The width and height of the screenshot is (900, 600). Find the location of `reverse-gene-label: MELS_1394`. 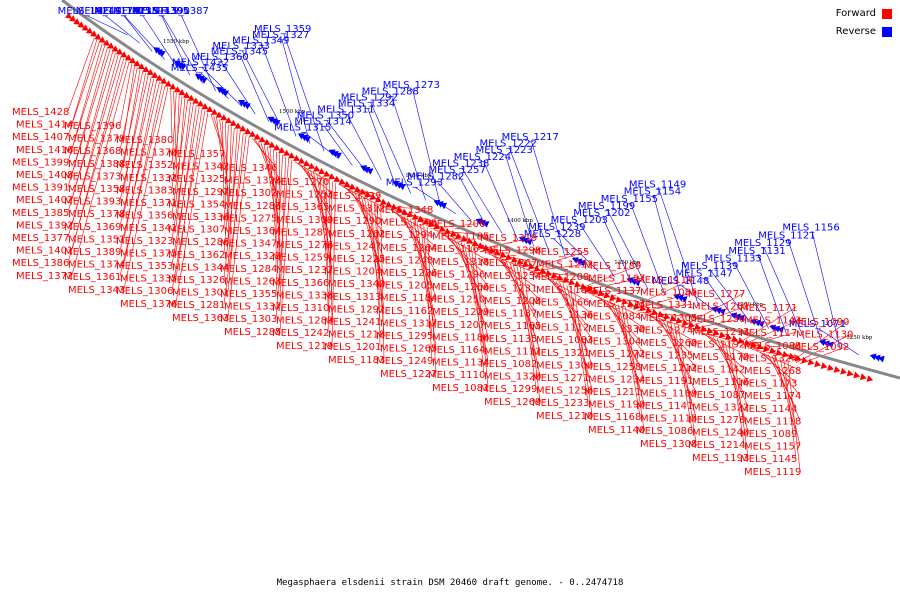

reverse-gene-label: MELS_1394 is located at coordinates (141, 11).